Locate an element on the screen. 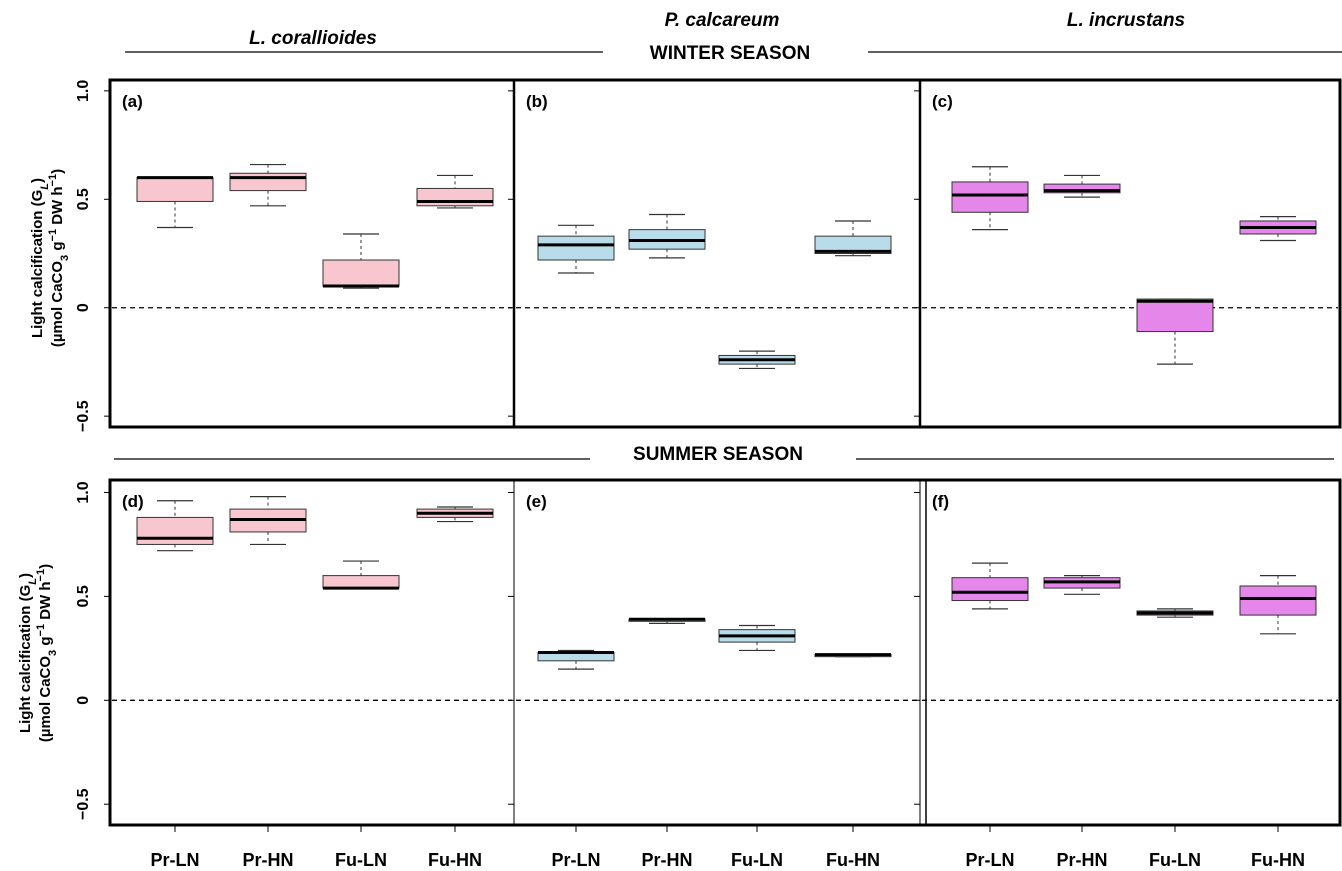  panel-b-iqr-box-fu-hn is located at coordinates (853, 244).